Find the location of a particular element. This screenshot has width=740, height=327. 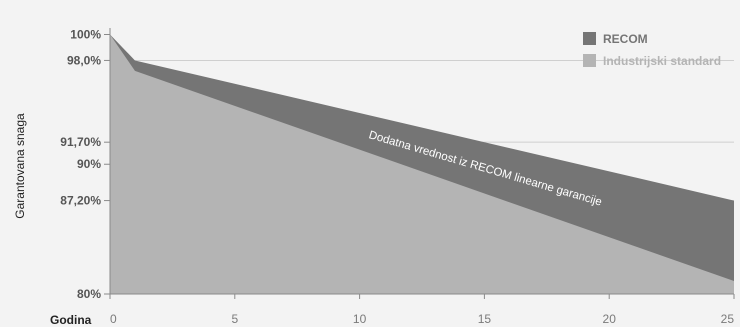

x-tick-label-1: 5 is located at coordinates (234, 319).